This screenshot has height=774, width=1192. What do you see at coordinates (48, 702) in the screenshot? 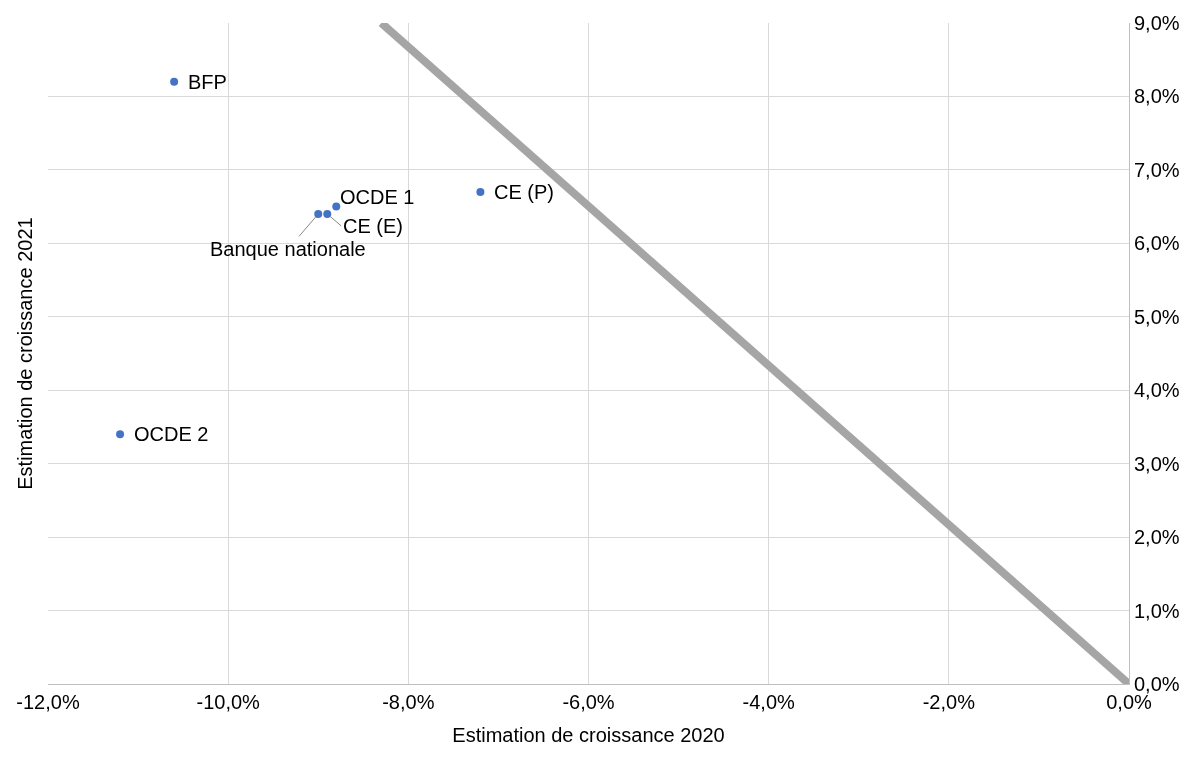
I see `x-tick-label: -12,0%` at bounding box center [48, 702].